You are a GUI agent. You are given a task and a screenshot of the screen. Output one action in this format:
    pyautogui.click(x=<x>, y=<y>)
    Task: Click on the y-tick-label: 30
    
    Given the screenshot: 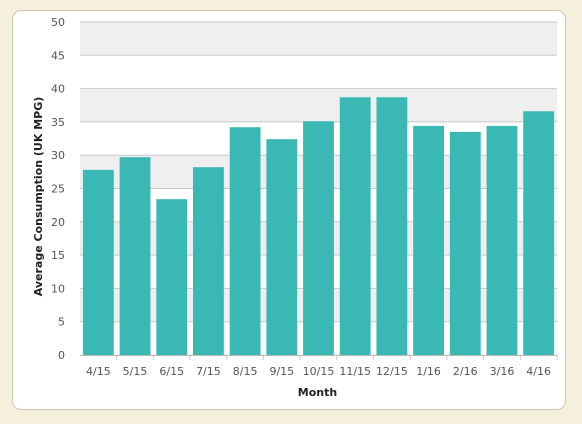 What is the action you would take?
    pyautogui.click(x=58, y=155)
    